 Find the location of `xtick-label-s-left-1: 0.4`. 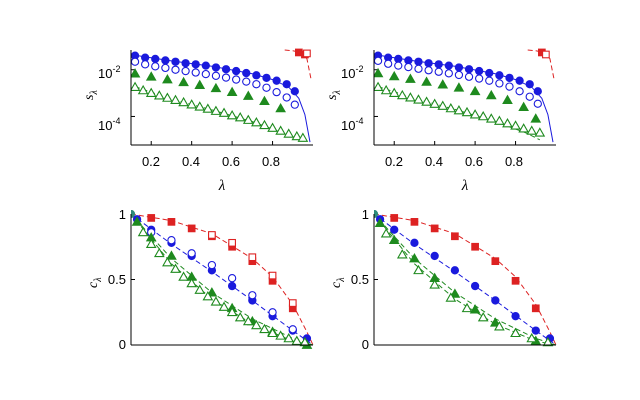

xtick-label-s-left-1: 0.4 is located at coordinates (191, 161).